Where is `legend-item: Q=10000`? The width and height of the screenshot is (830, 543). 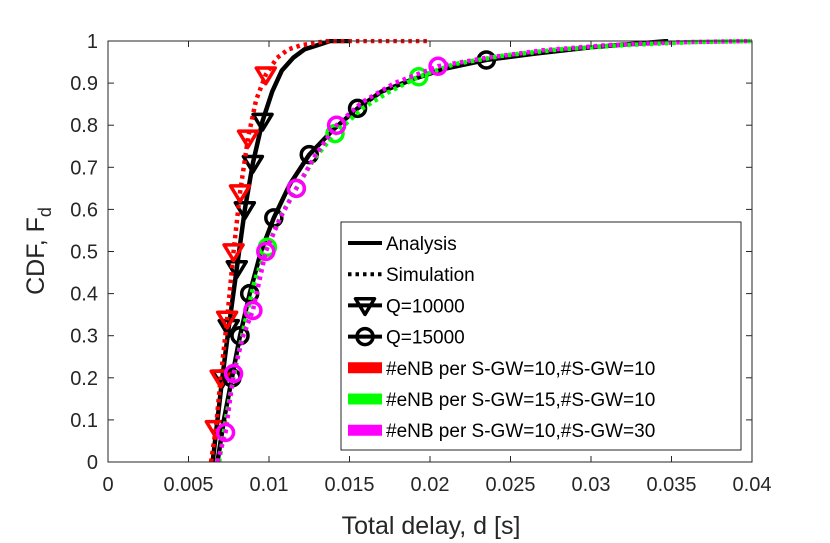
legend-item: Q=10000 is located at coordinates (406, 306).